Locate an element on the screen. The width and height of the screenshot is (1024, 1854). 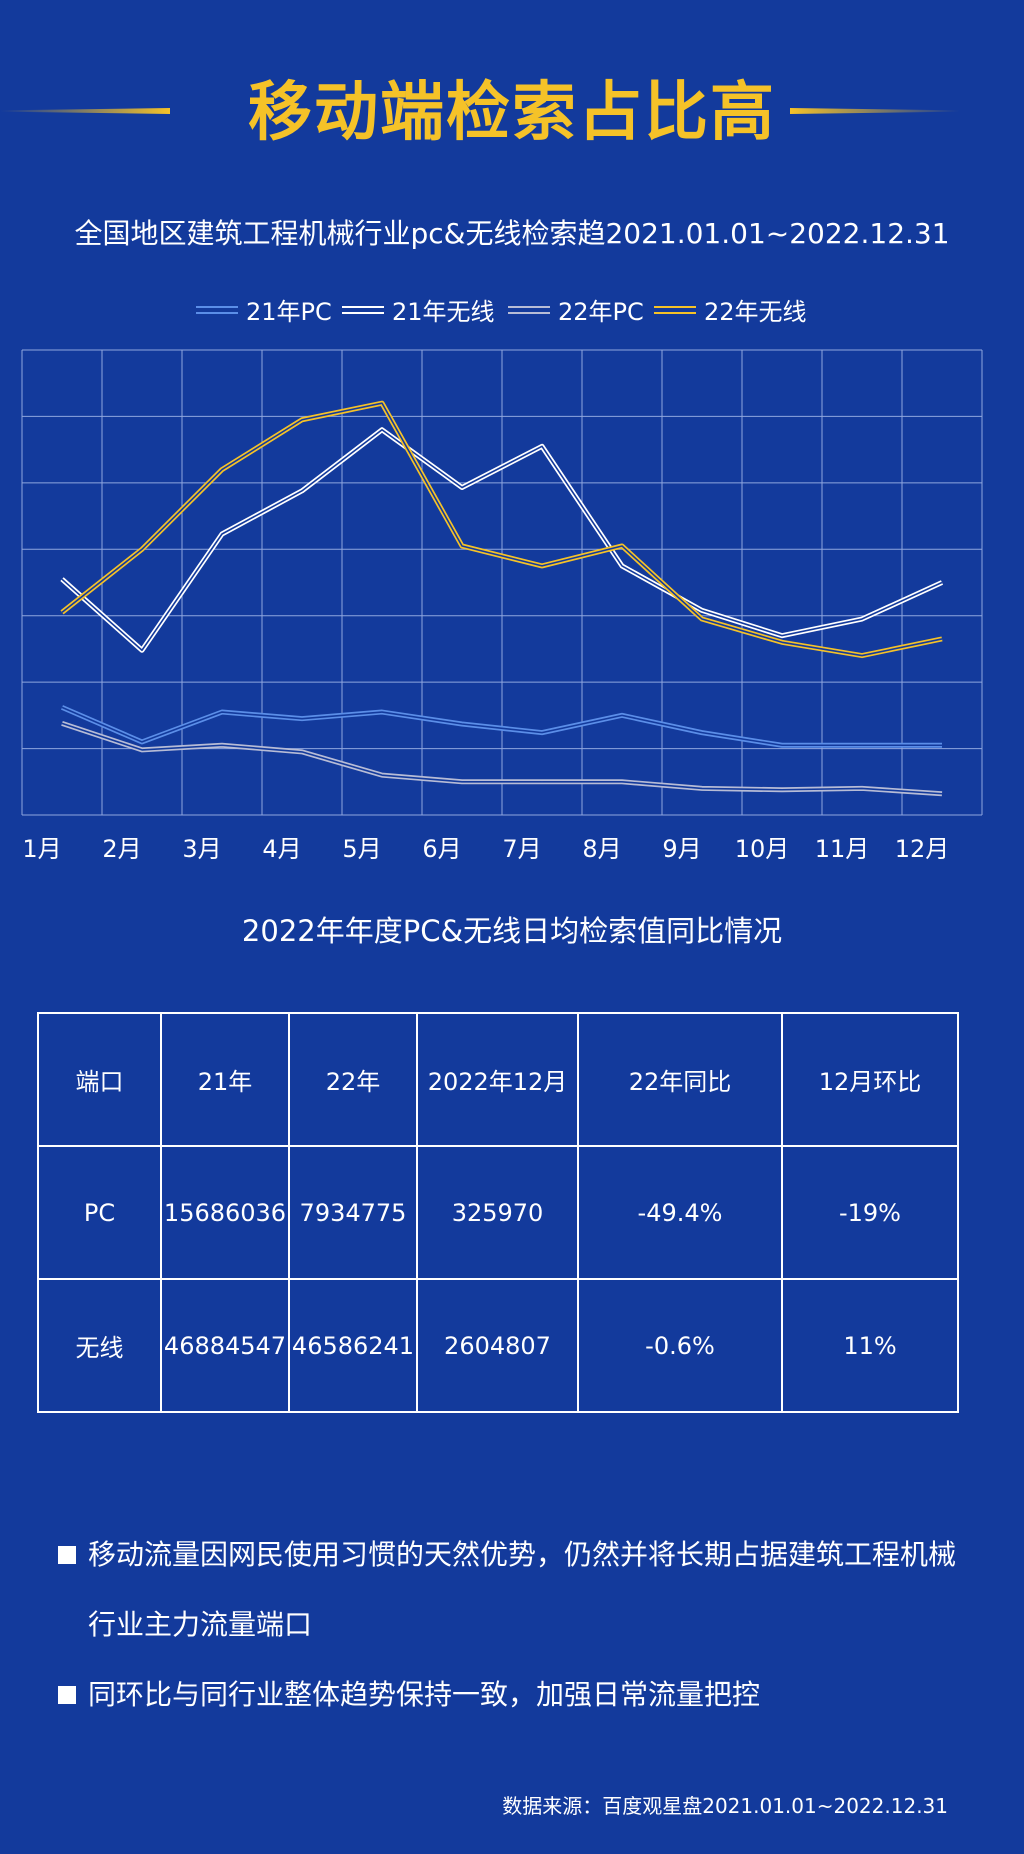
table-row: PC 15686036 7934775 325970 -49.4% -19% is located at coordinates (498, 1212).